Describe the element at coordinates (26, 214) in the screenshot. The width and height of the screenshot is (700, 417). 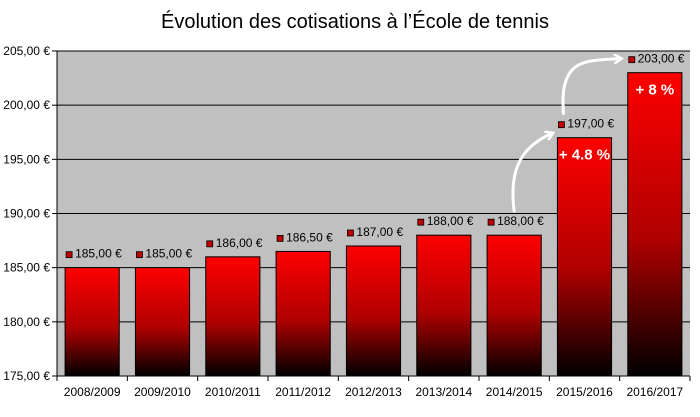
I see `y-tick-label: 190,00 €` at that location.